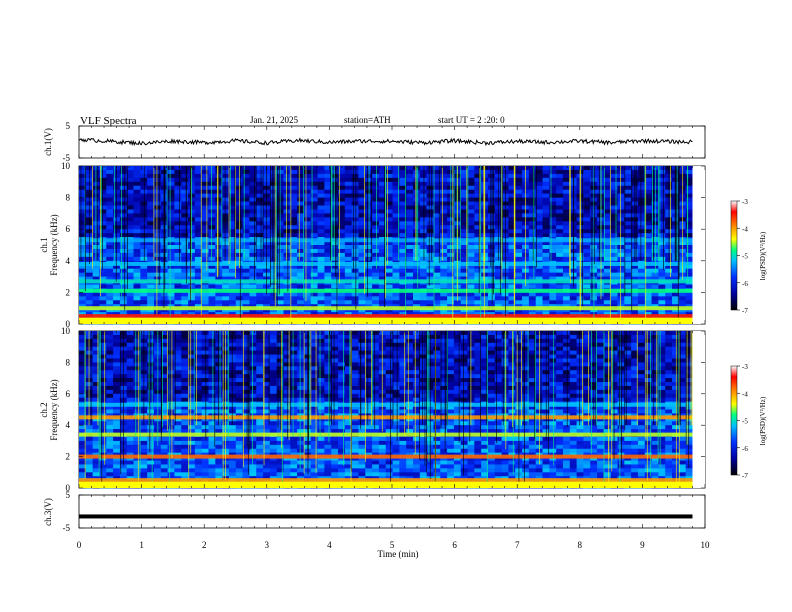 The width and height of the screenshot is (792, 612). Describe the element at coordinates (204, 545) in the screenshot. I see `x-tick-label: 2` at that location.